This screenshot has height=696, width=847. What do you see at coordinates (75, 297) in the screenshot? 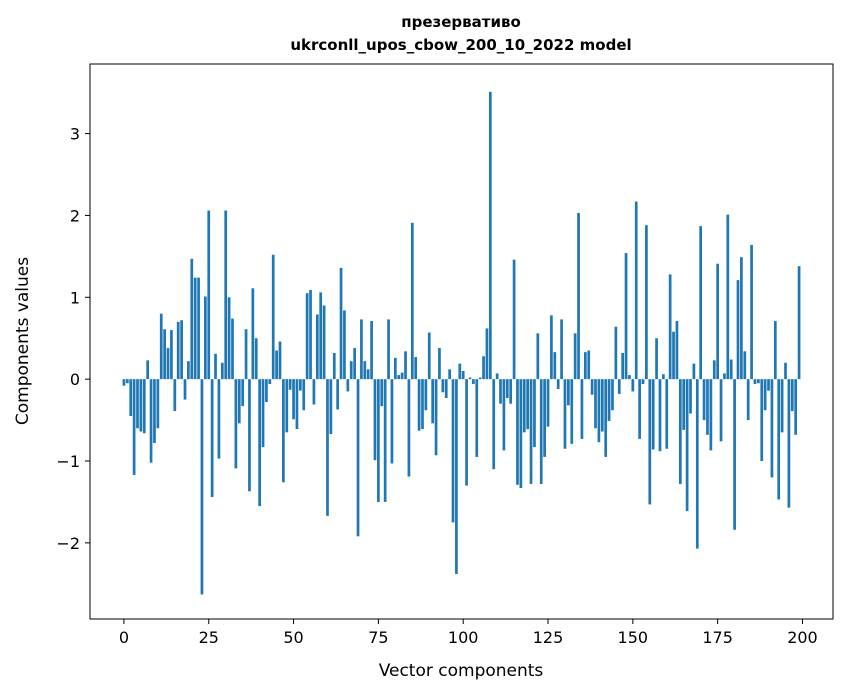
I see `y-tick-label: 1` at bounding box center [75, 297].